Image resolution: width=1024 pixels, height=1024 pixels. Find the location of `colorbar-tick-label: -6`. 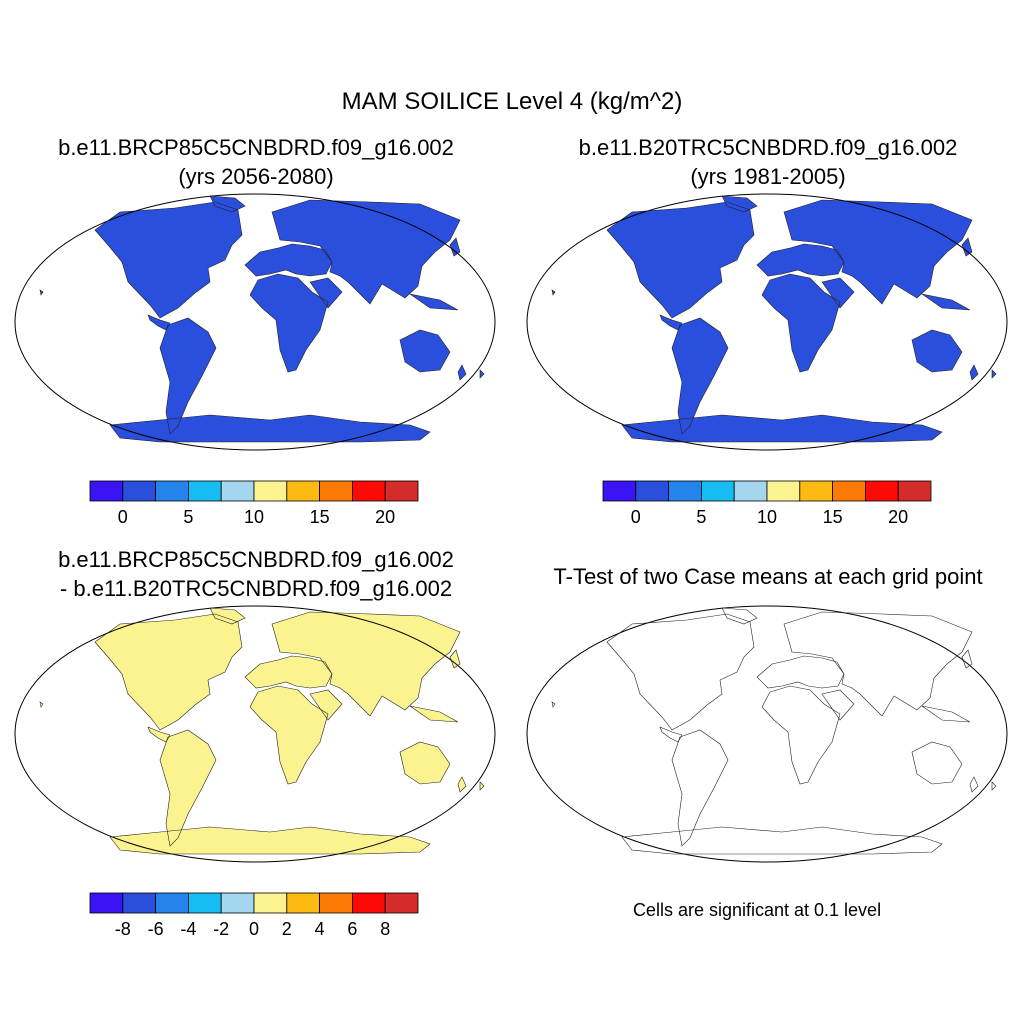

colorbar-tick-label: -6 is located at coordinates (156, 929).